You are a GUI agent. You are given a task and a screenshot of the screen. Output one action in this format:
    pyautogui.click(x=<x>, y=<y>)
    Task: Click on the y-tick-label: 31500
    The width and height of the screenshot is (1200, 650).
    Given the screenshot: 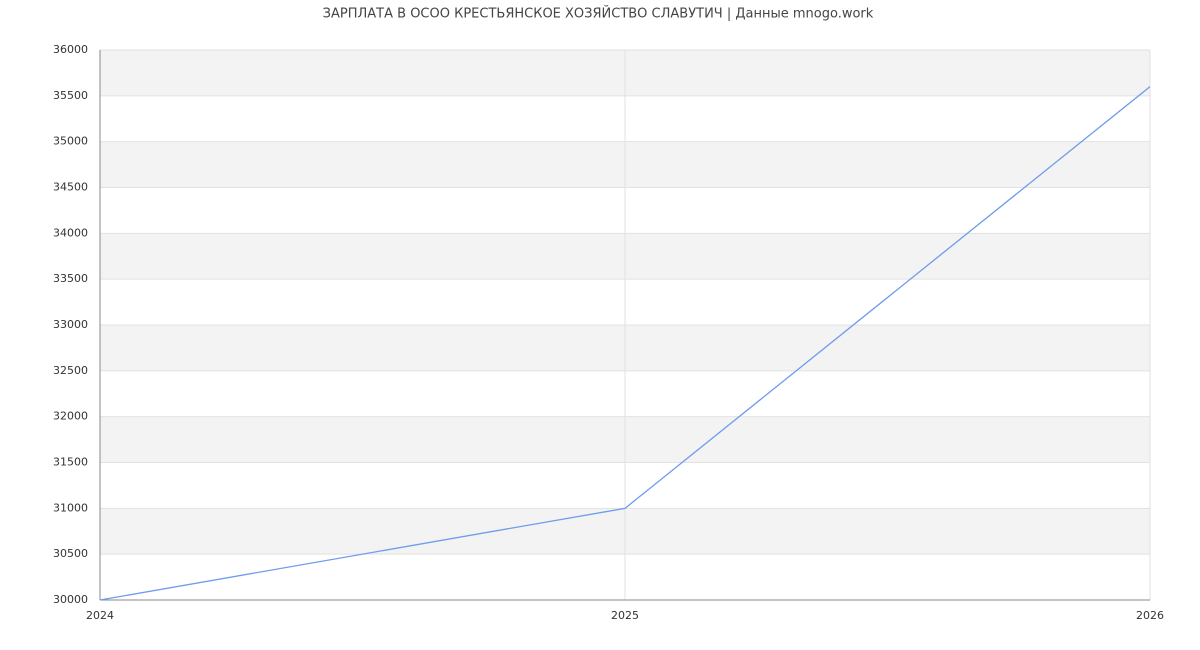 What is the action you would take?
    pyautogui.click(x=70, y=462)
    